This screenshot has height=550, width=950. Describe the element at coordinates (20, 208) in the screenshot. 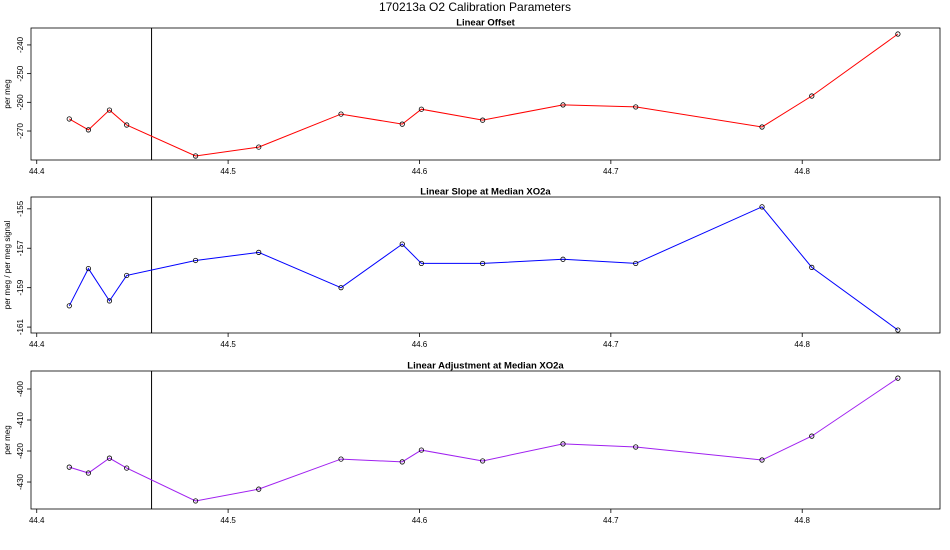

I see `y-tick-label: -155` at that location.